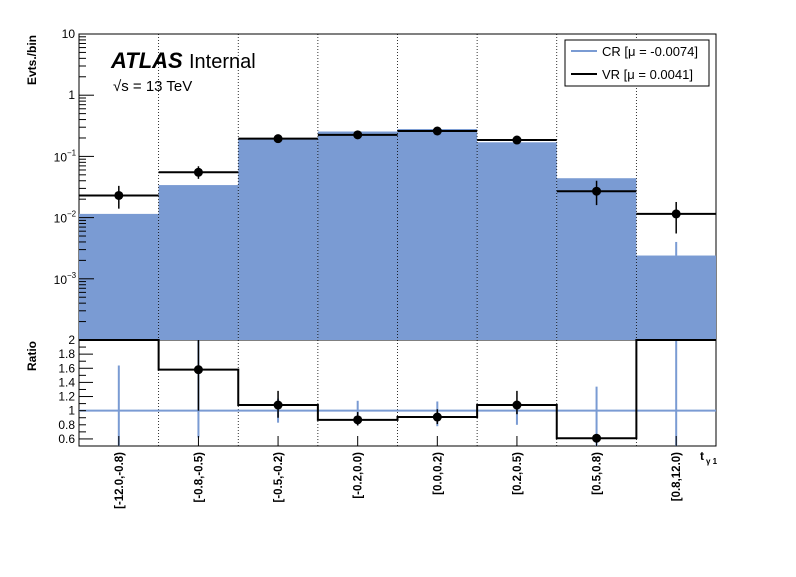 Image resolution: width=796 pixels, height=577 pixels. I want to click on y-tick-exponent: −2, so click(72, 214).